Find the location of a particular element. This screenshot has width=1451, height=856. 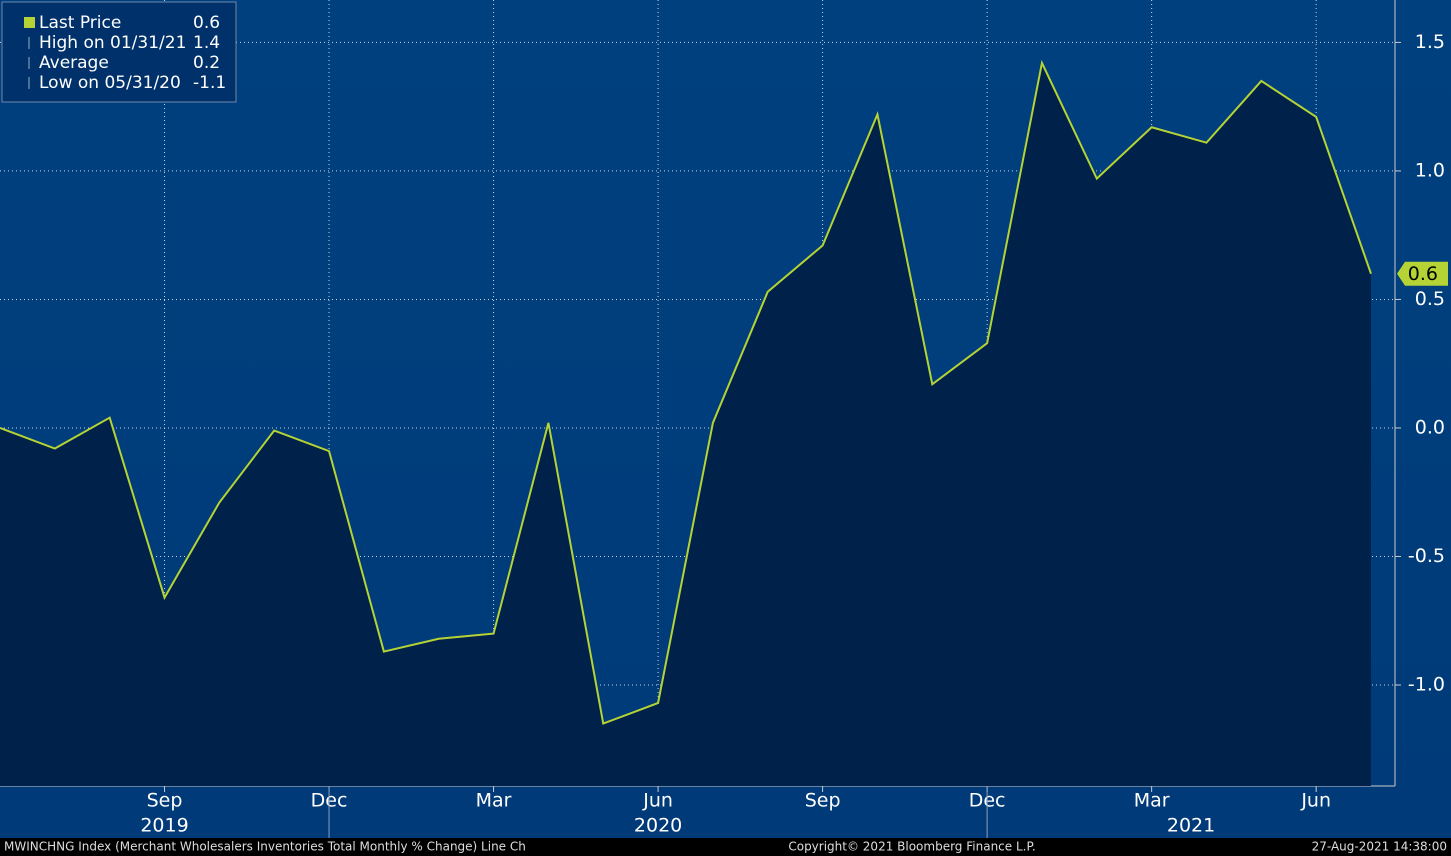

y-tick-label: -0.5 is located at coordinates (1426, 556).